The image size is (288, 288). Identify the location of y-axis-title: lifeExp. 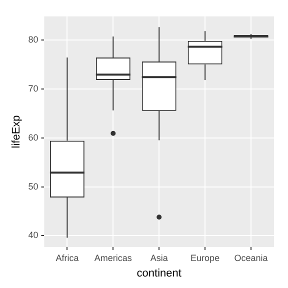
(16, 131).